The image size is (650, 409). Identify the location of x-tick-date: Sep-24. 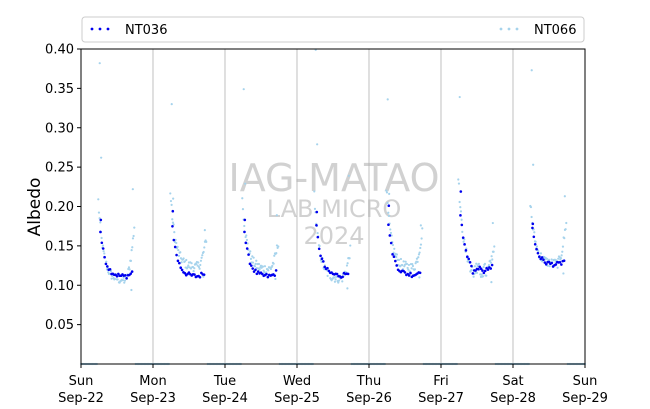
(225, 398).